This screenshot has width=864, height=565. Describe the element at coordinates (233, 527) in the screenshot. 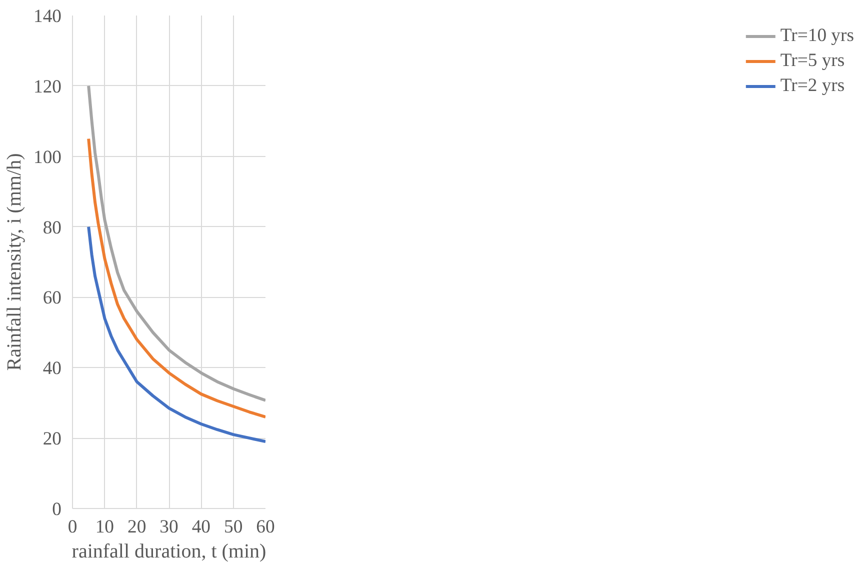

I see `x-tick-label: 50` at that location.